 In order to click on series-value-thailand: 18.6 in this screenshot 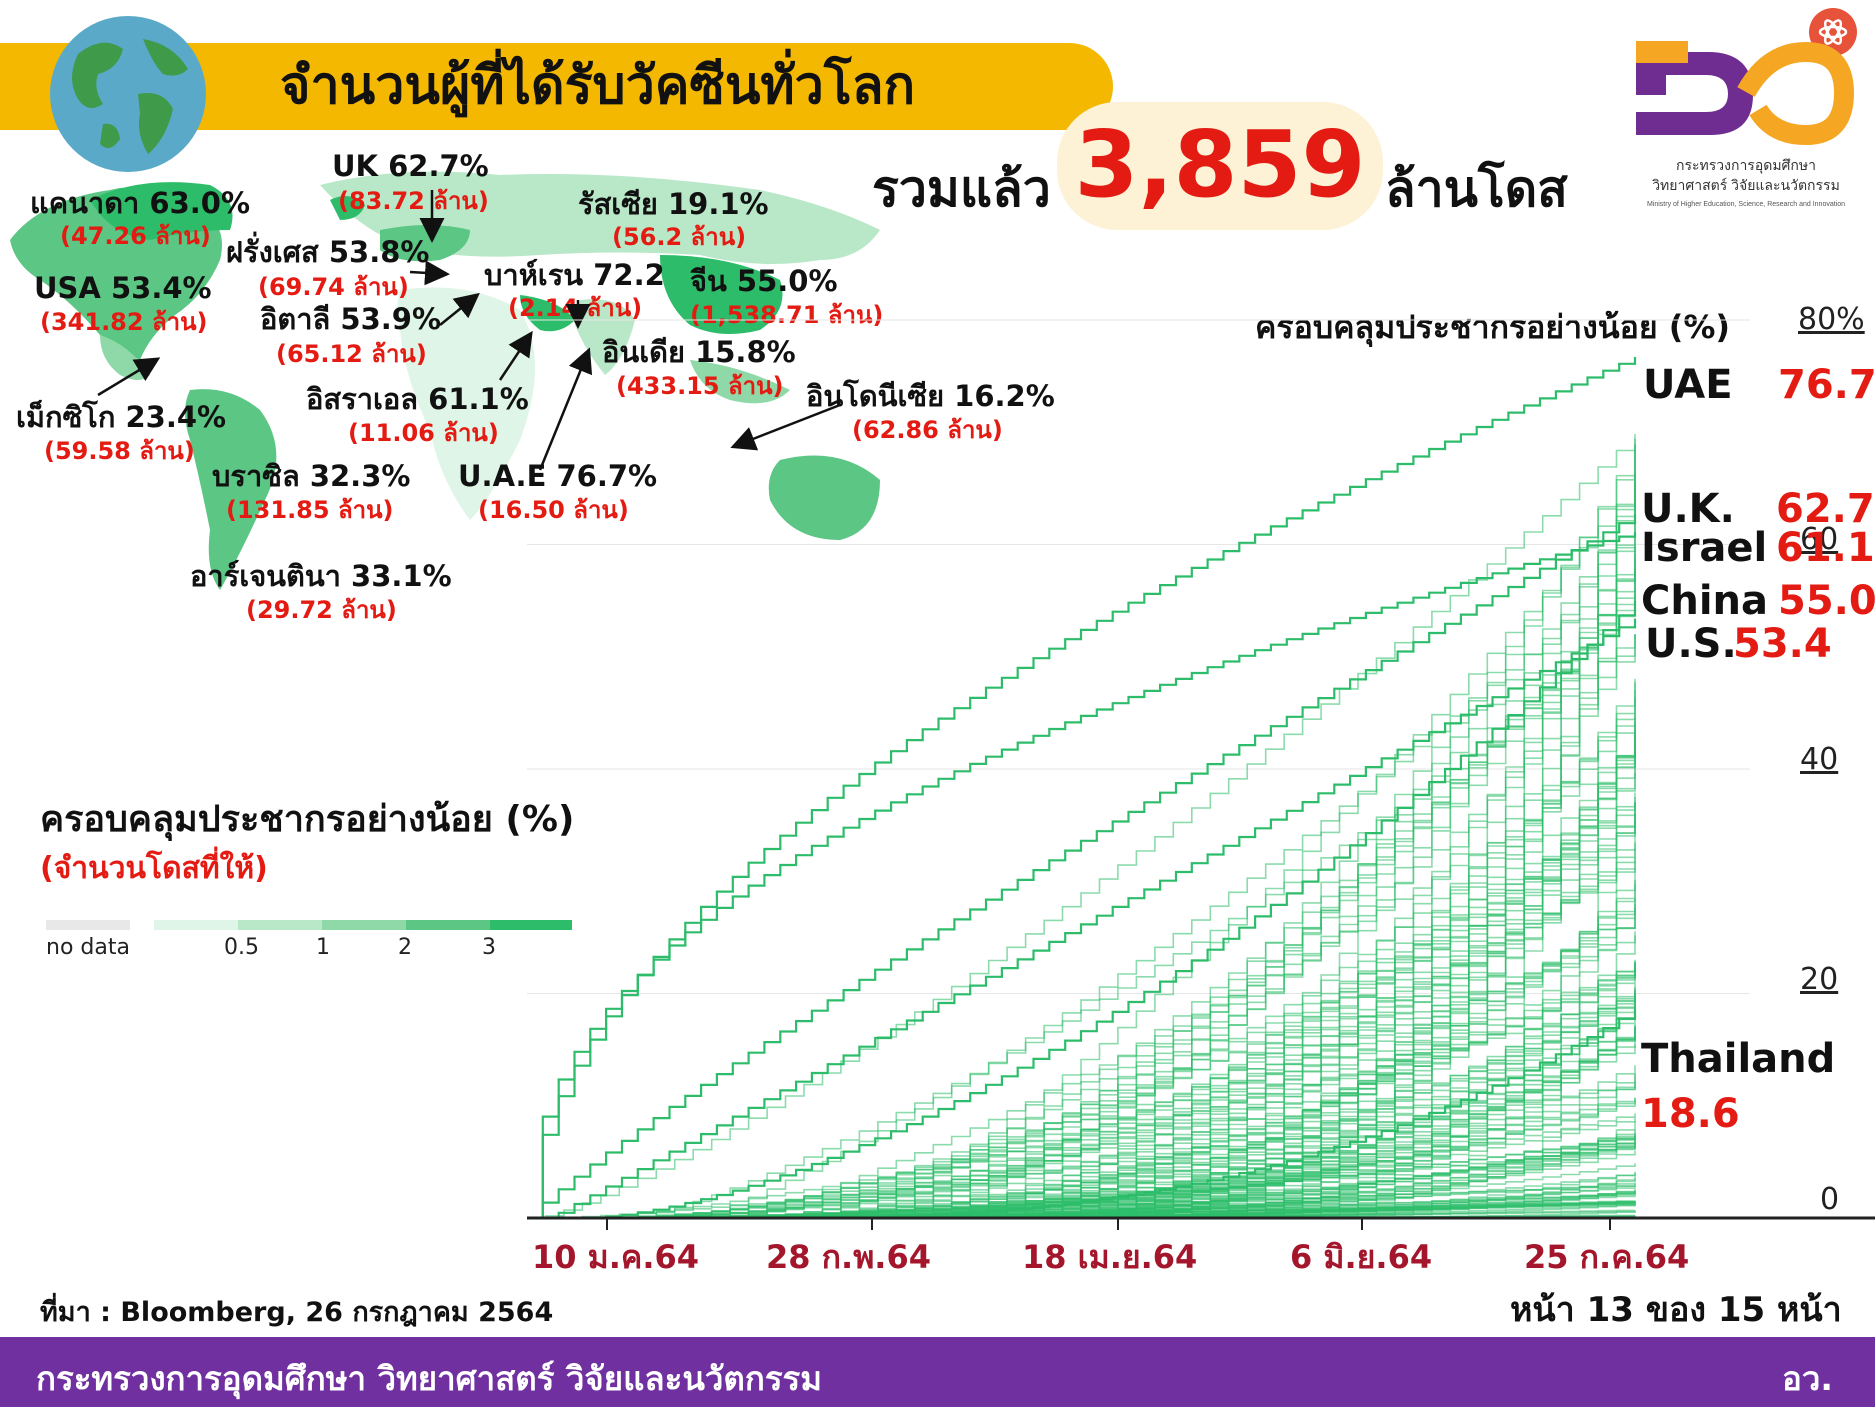, I will do `click(1690, 1114)`.